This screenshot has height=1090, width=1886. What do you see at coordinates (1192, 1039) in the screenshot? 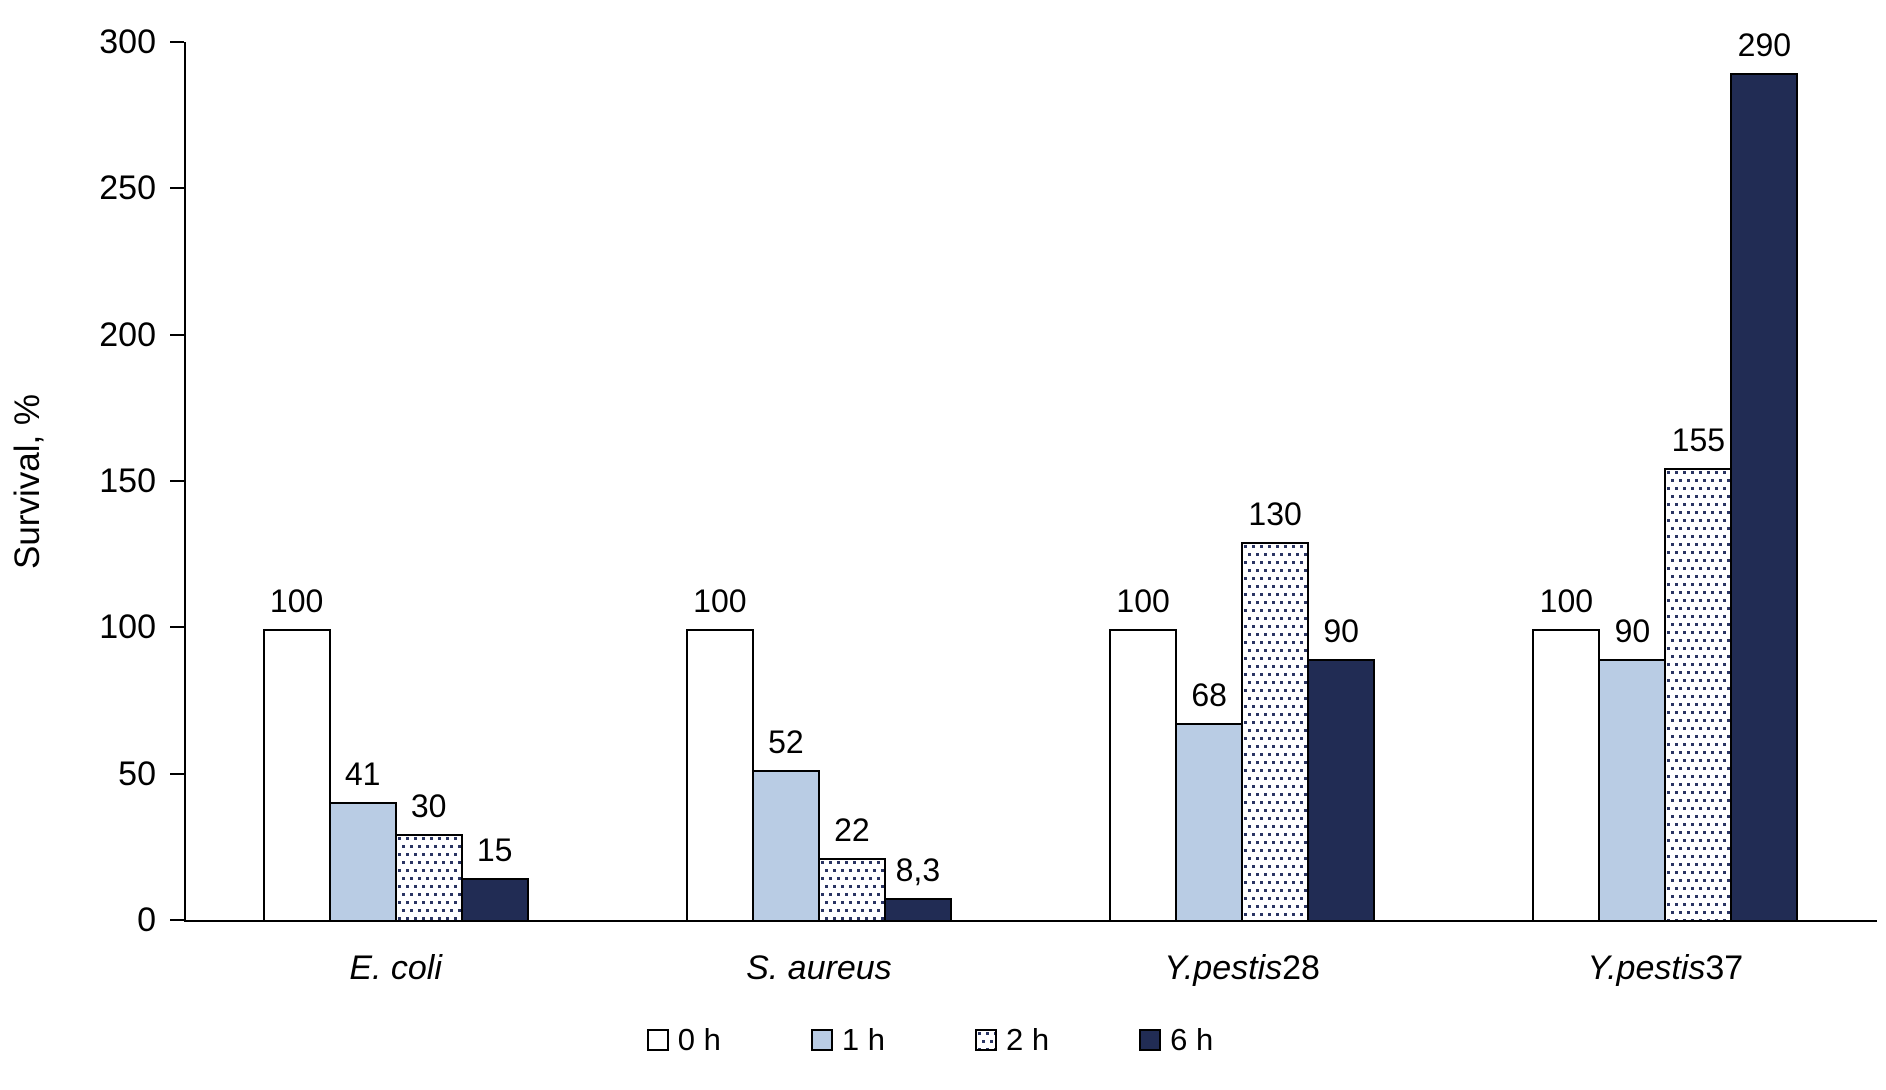
I see `legend-label: 6 h` at bounding box center [1192, 1039].